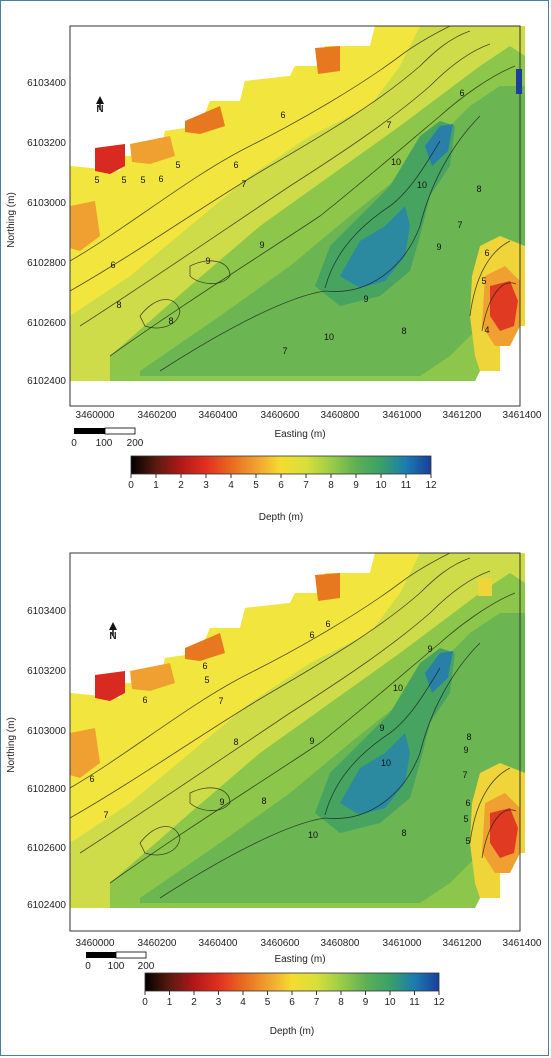 The width and height of the screenshot is (551, 1058). What do you see at coordinates (280, 415) in the screenshot?
I see `x-tick-label: 3460600` at bounding box center [280, 415].